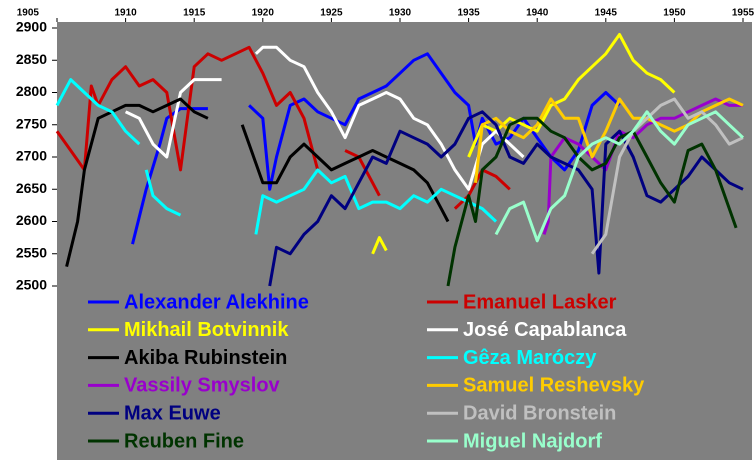 Image resolution: width=756 pixels, height=464 pixels. Describe the element at coordinates (263, 13) in the screenshot. I see `x-tick-label: 1920` at that location.